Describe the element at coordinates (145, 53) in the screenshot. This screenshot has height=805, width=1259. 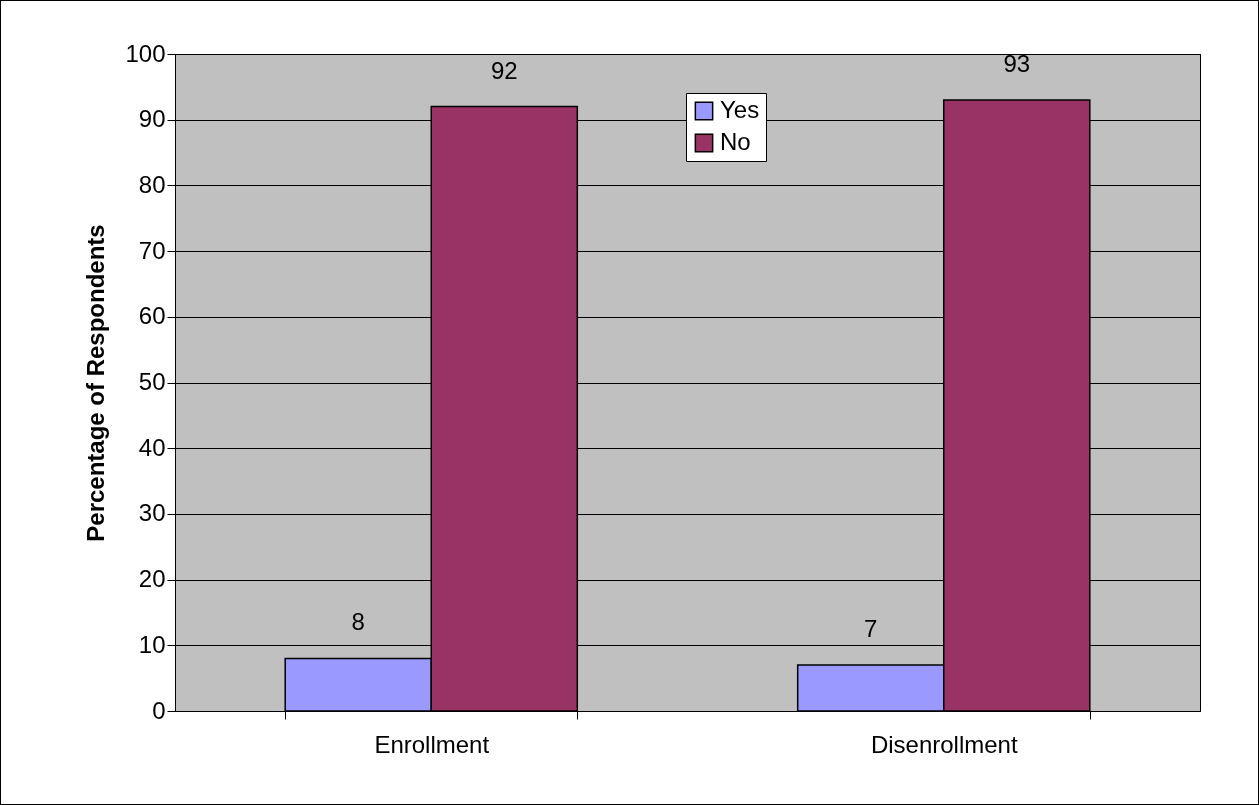
I see `y-tick-label: 100` at that location.